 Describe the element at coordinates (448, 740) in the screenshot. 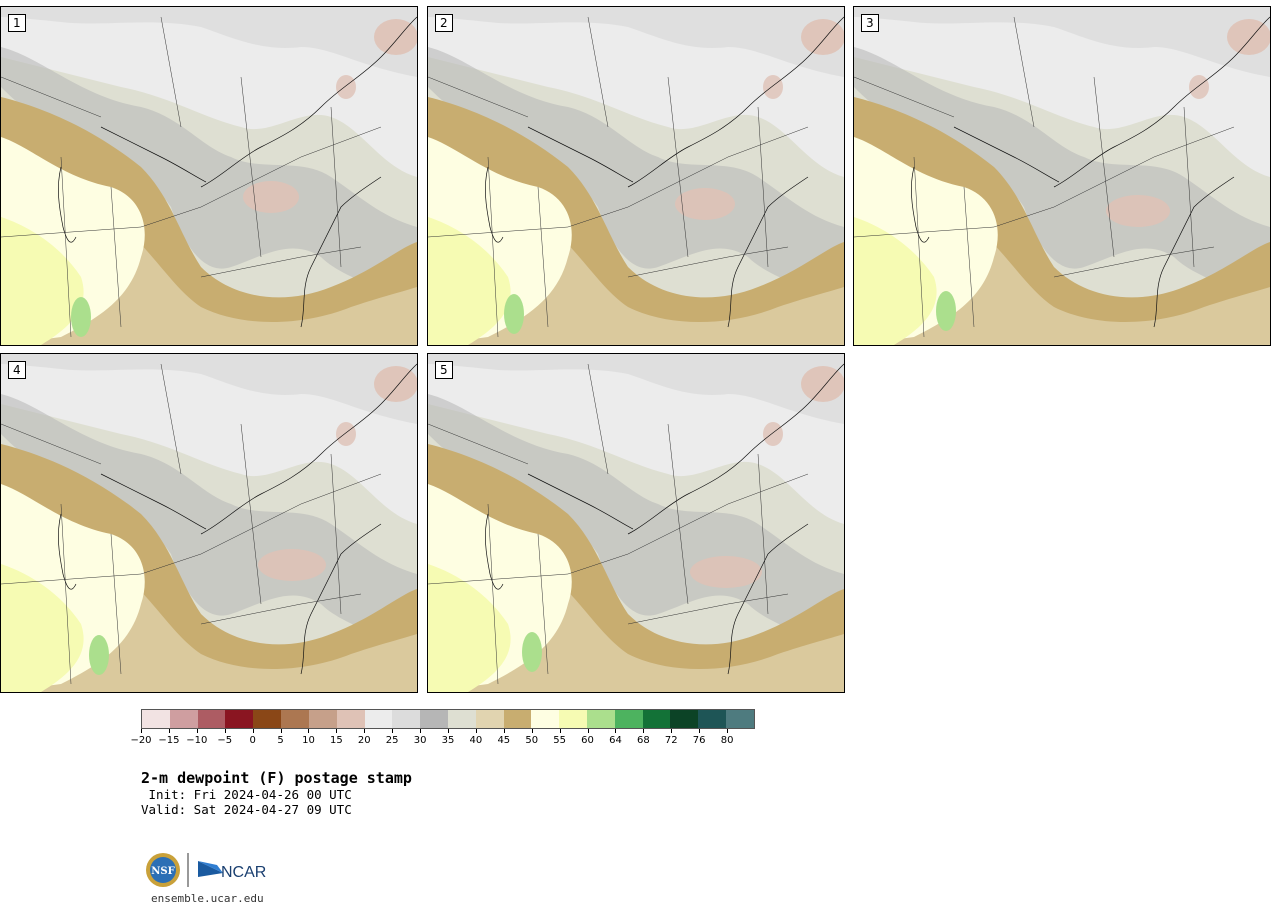

I see `colorbar-tick-label: 35` at that location.